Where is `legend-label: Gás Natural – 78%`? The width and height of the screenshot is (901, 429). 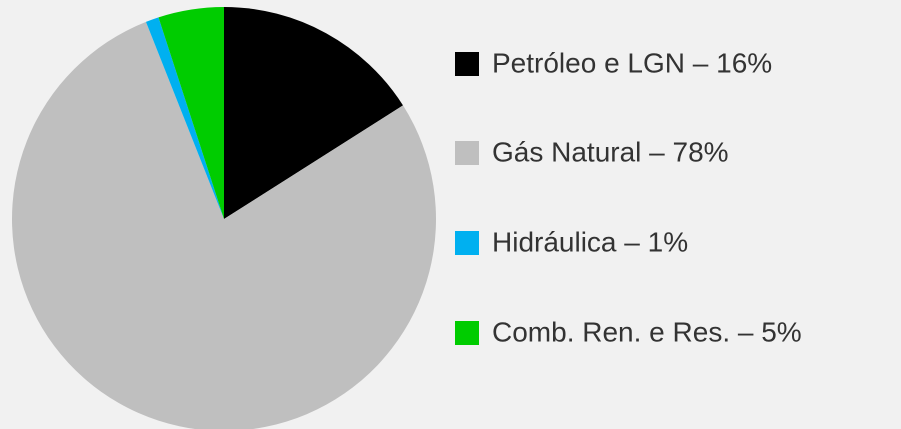 legend-label: Gás Natural – 78% is located at coordinates (610, 151).